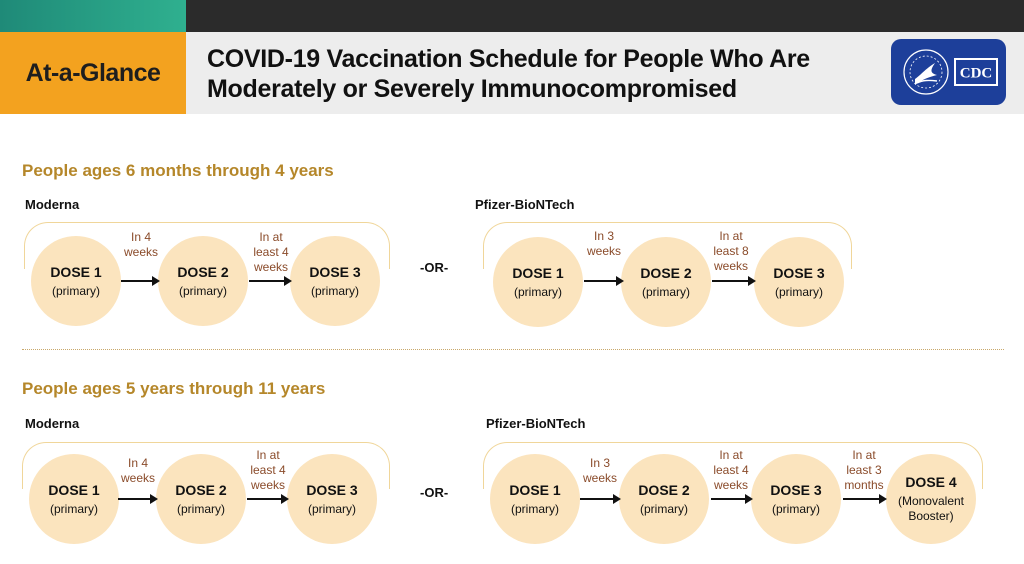 The width and height of the screenshot is (1024, 564). I want to click on hhs-seal-inner-ring, so click(926, 72).